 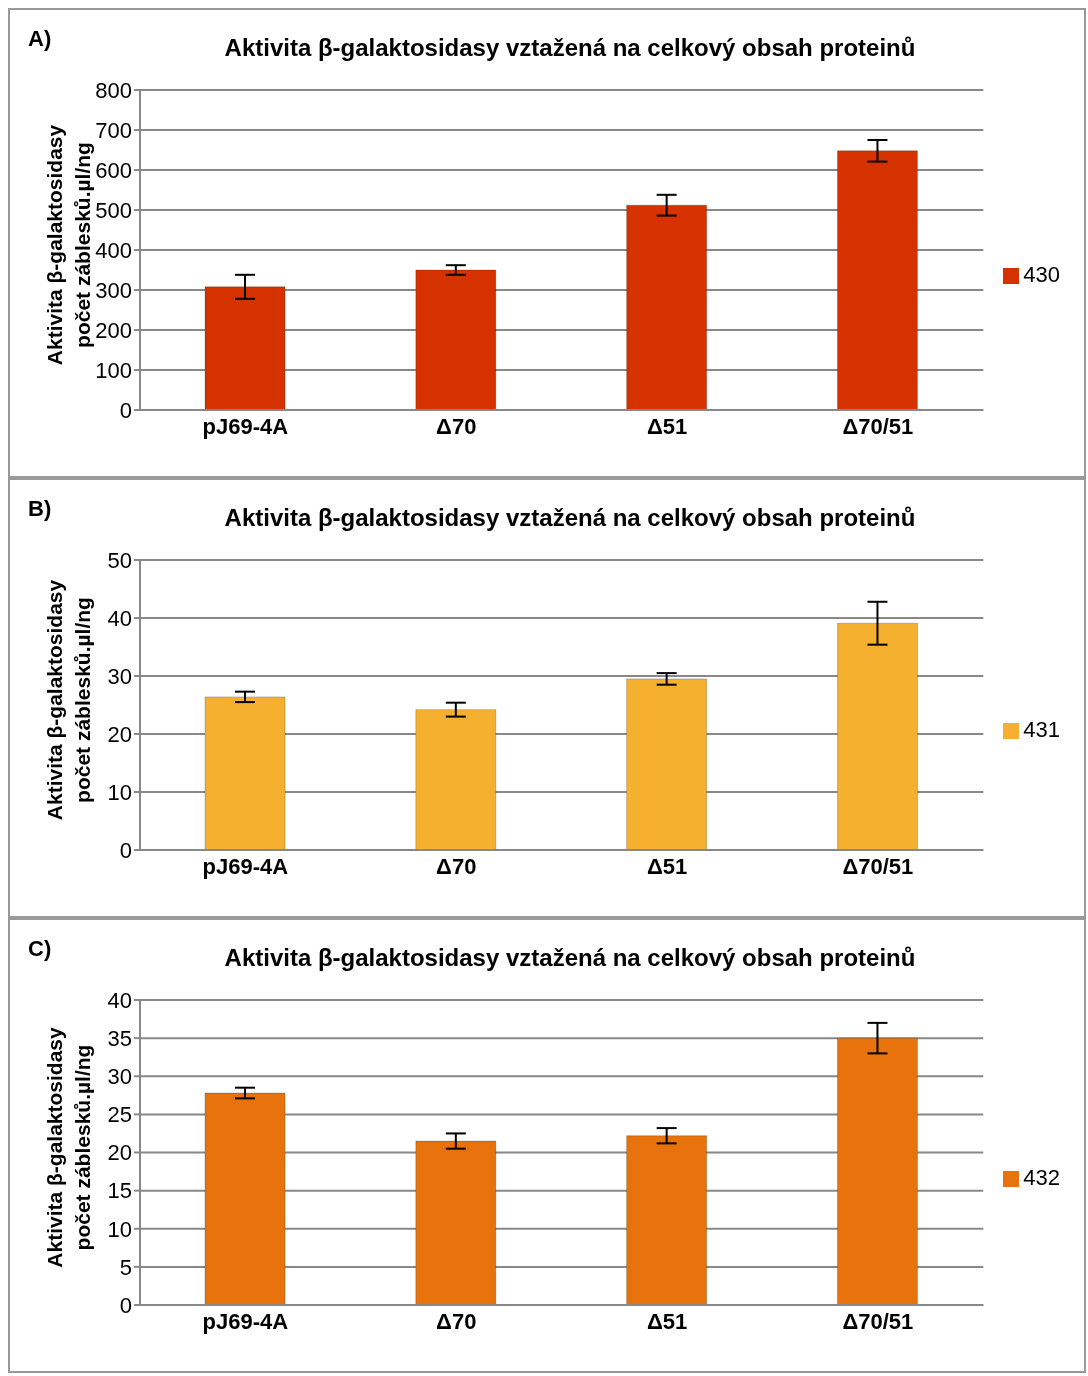 I want to click on y-tick-label: 25, so click(x=119, y=1115).